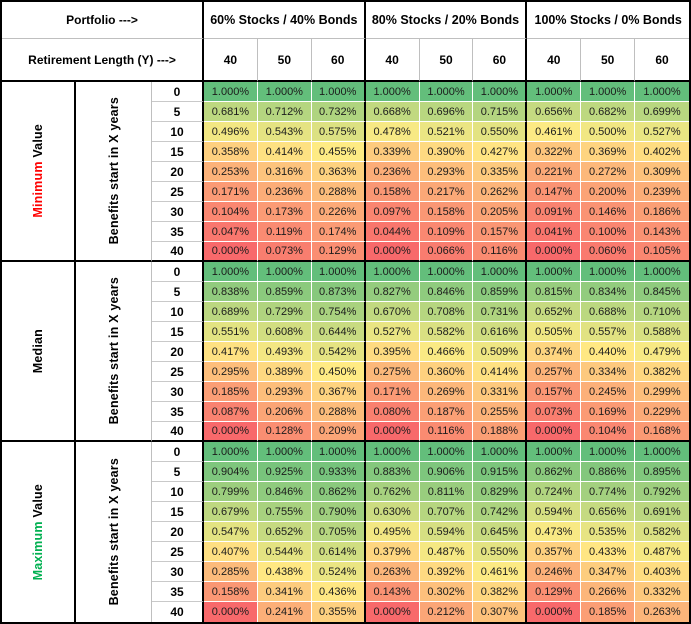 This screenshot has width=691, height=624. Describe the element at coordinates (446, 412) in the screenshot. I see `heatmap-cell: 0.187%` at that location.